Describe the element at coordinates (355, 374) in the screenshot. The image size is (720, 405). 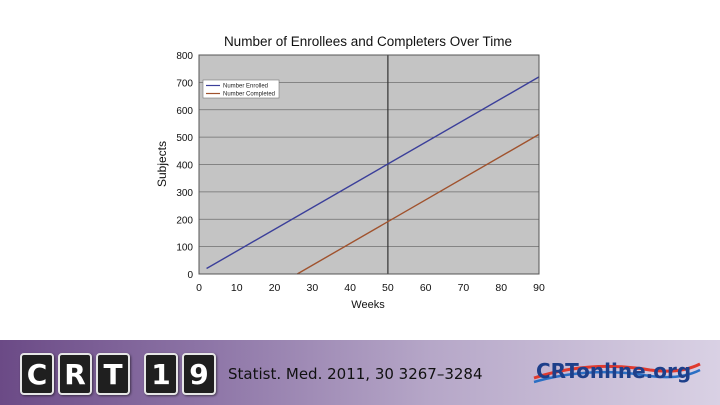
I see `citation-text: Statist. Med. 2011, 30 3267–3284` at that location.